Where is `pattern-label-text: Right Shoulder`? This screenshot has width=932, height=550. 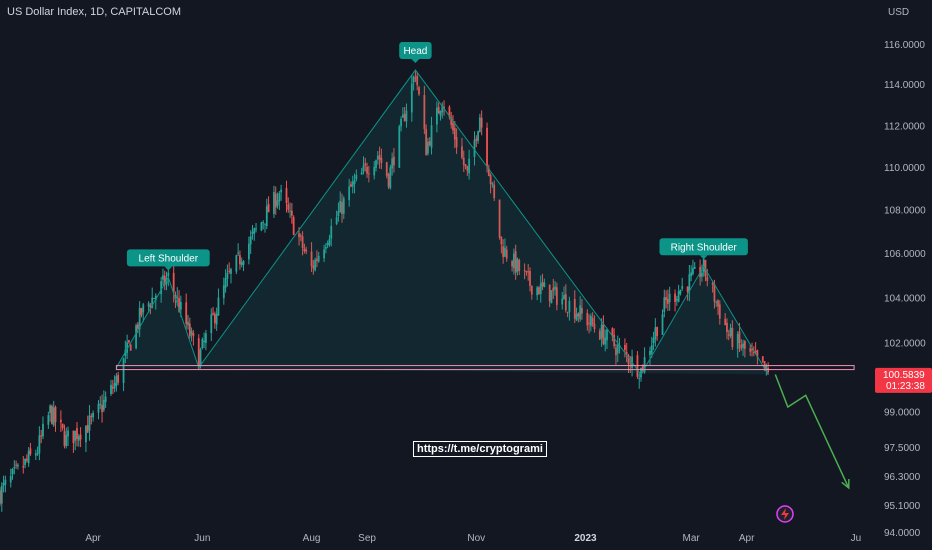
pattern-label-text: Right Shoulder is located at coordinates (704, 247).